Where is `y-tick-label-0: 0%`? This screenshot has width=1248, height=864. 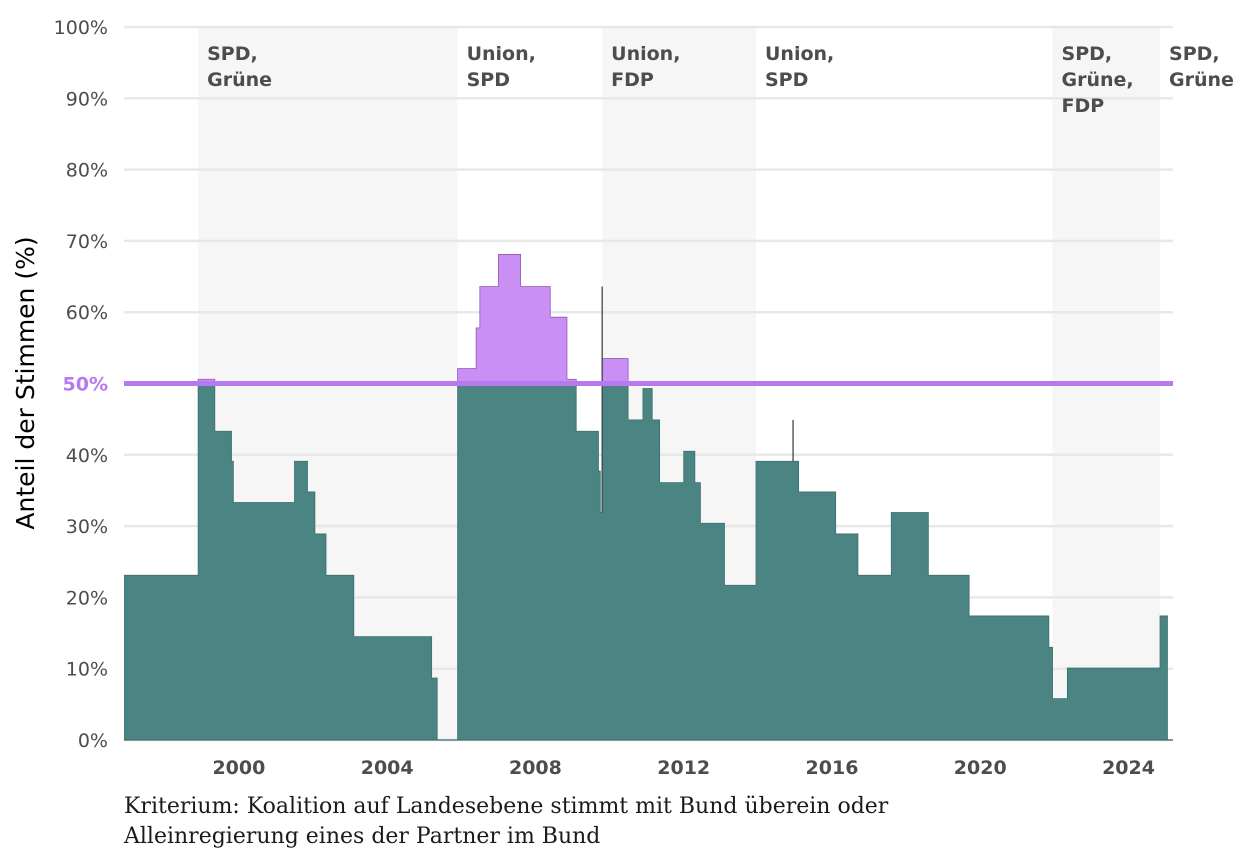
y-tick-label-0: 0% is located at coordinates (93, 741).